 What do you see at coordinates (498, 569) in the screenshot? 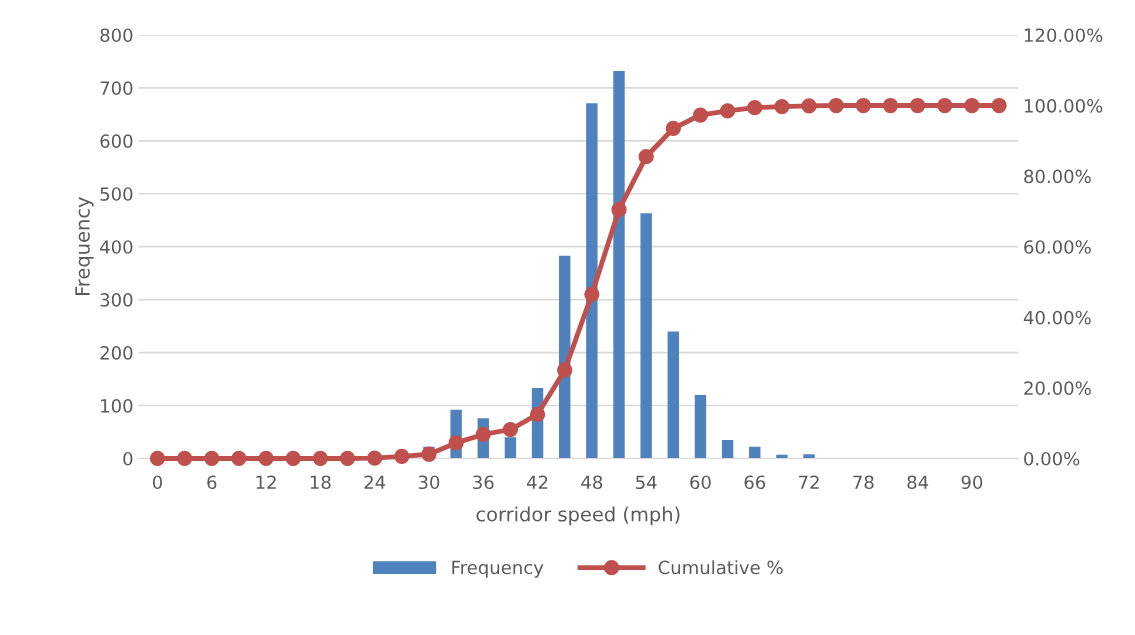
I see `legend-label: Frequency` at bounding box center [498, 569].